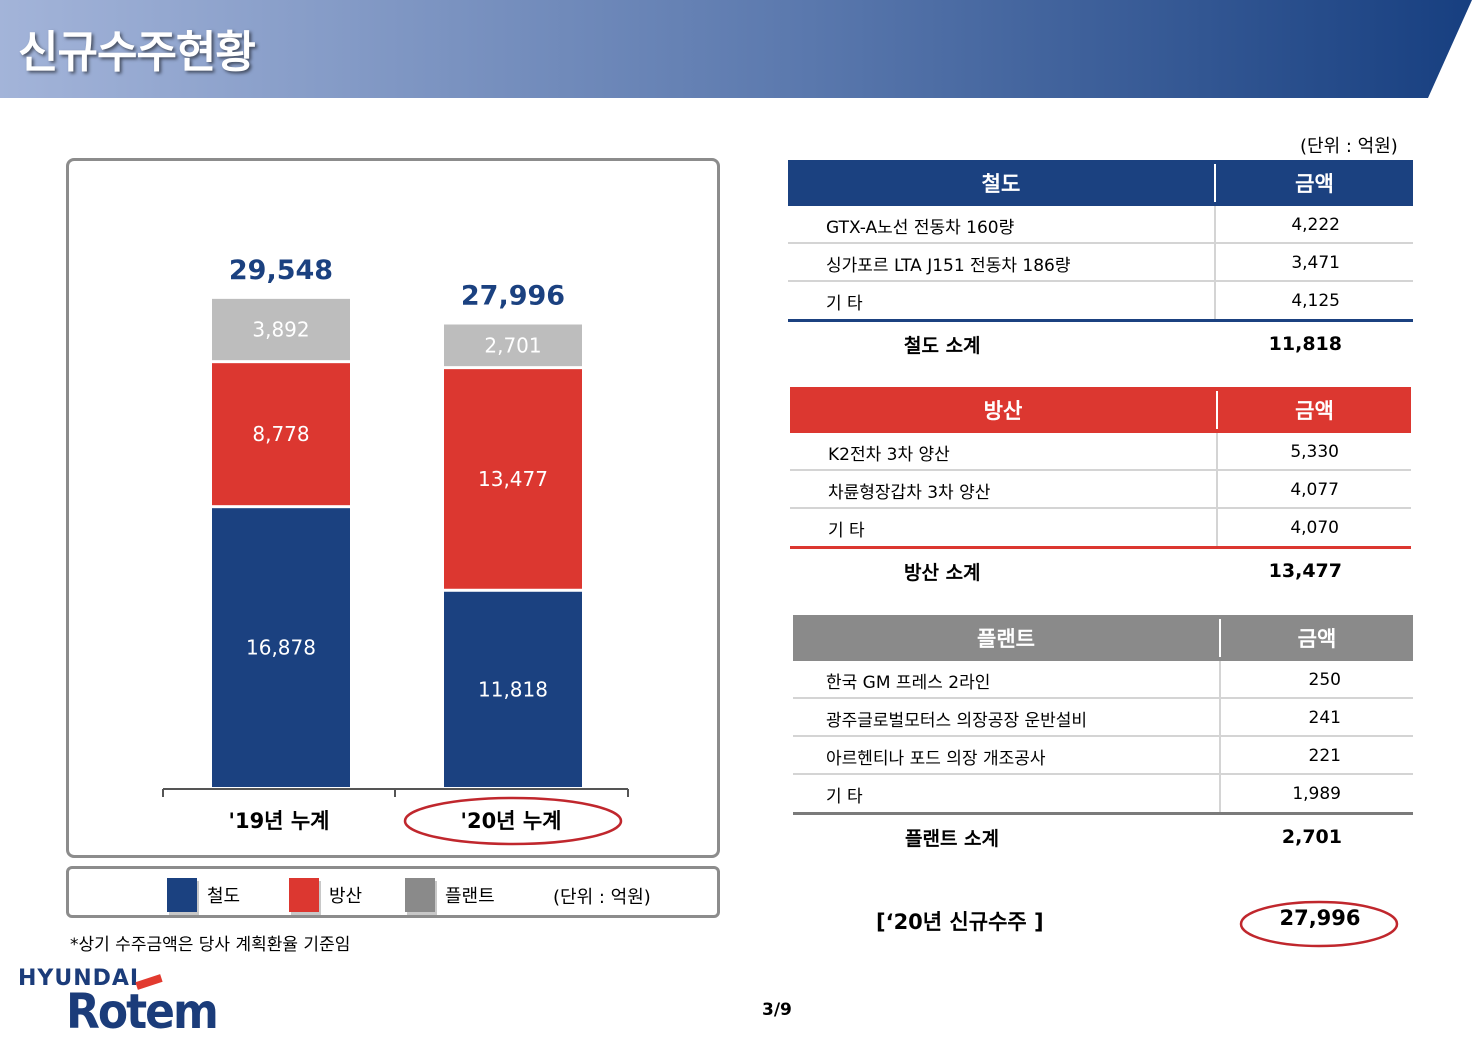 The height and width of the screenshot is (1042, 1472). Describe the element at coordinates (470, 896) in the screenshot. I see `legend-label-plant: 플랜트` at that location.